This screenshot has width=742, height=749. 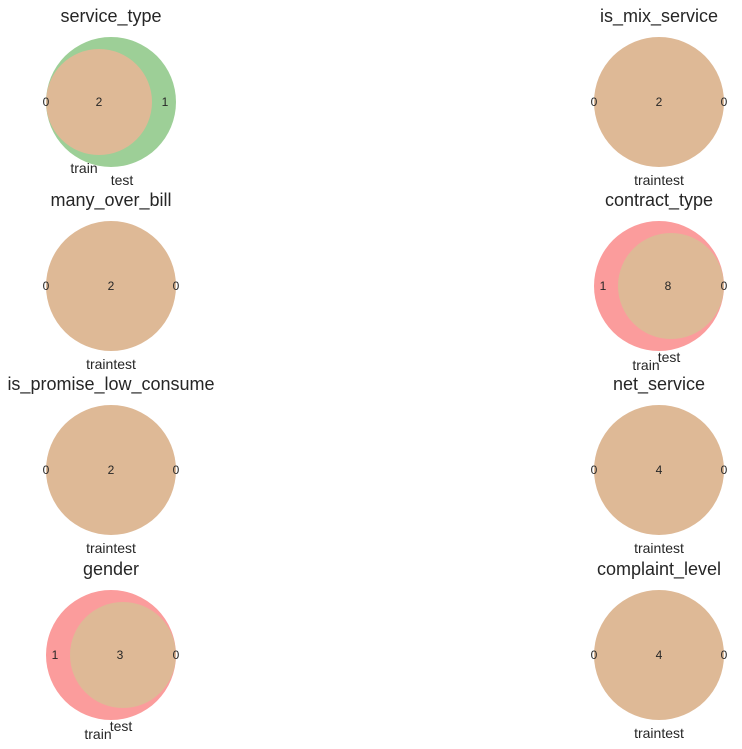 I want to click on venn-panel-gender: gender 1 3 0 traintest, so click(x=113, y=650).